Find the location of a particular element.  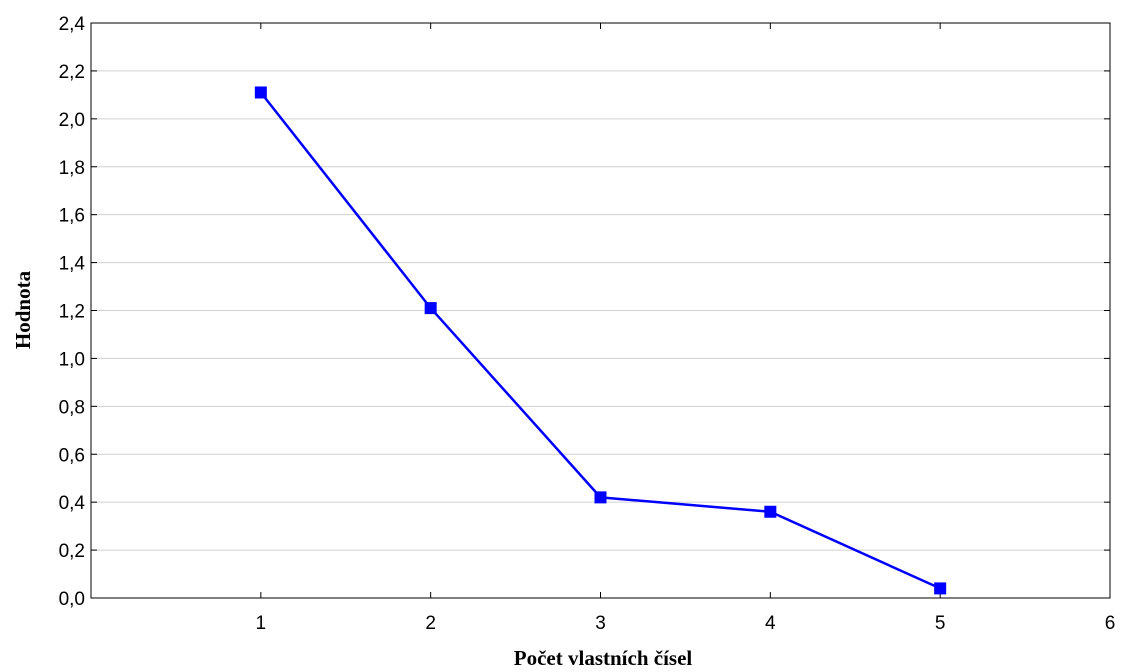

y-tick-label: 2,2 is located at coordinates (72, 72).